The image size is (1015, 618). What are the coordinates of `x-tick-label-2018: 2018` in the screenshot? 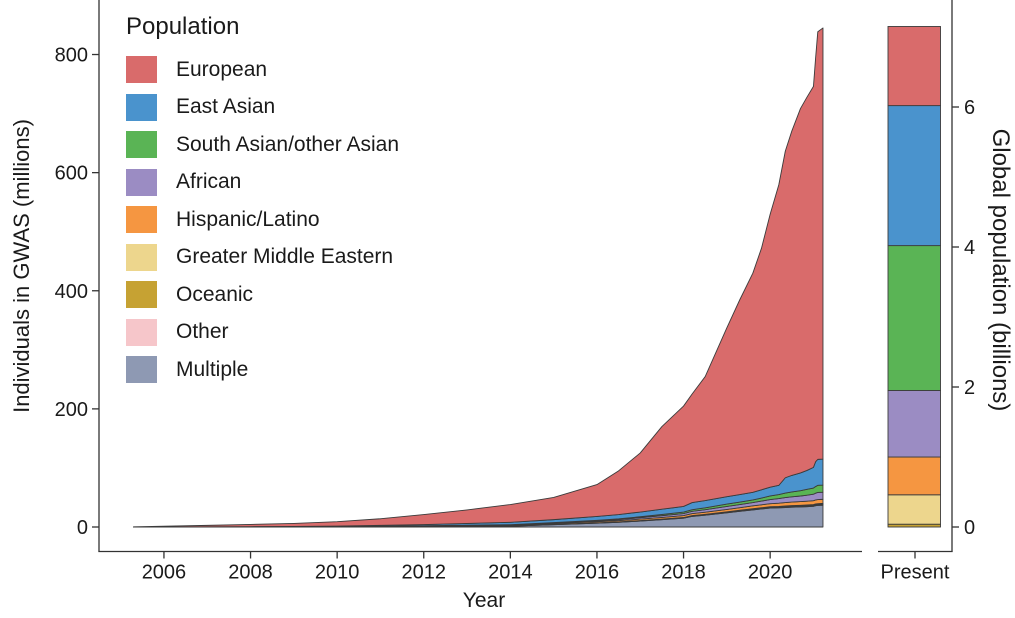 It's located at (683, 573).